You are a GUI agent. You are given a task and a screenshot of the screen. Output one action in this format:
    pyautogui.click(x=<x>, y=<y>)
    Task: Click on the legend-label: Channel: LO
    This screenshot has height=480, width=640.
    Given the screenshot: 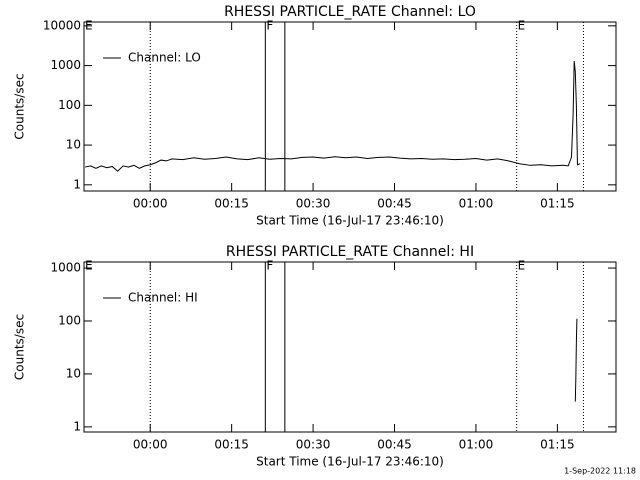 What is the action you would take?
    pyautogui.click(x=164, y=58)
    